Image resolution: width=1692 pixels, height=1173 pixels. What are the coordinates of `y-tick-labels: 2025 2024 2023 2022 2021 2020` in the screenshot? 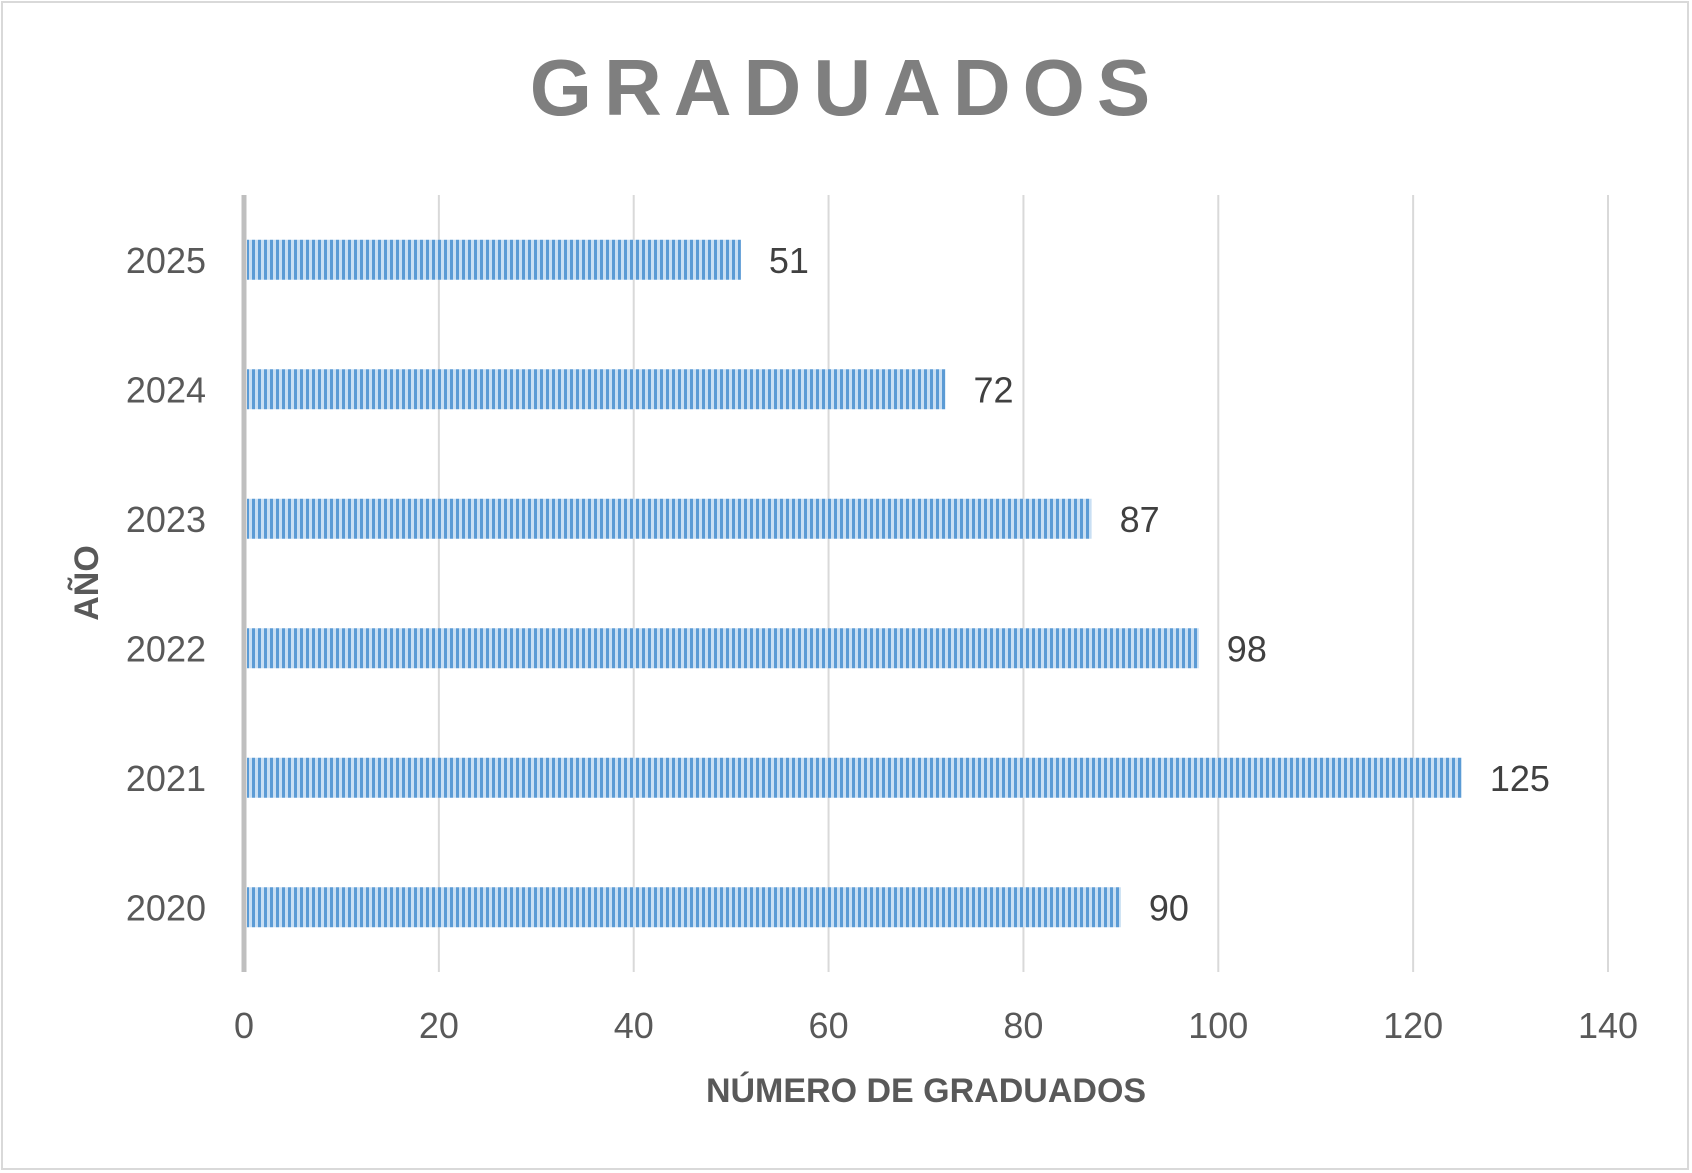 It's located at (166, 584).